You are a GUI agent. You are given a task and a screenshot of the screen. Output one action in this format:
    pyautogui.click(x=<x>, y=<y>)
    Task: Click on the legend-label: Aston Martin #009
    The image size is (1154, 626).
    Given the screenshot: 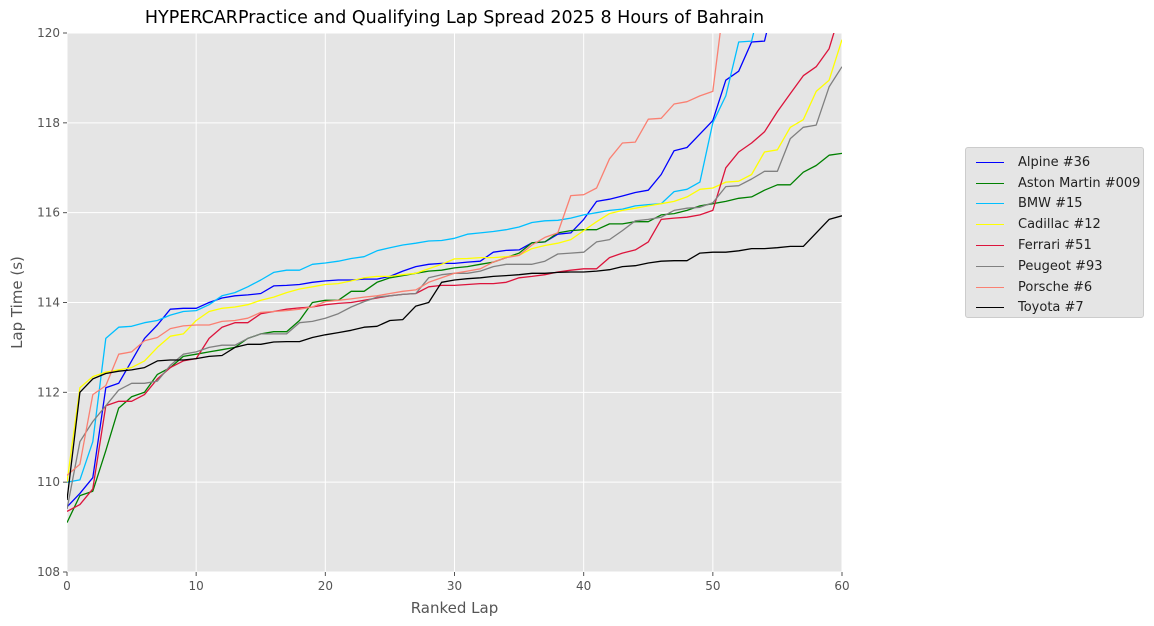 What is the action you would take?
    pyautogui.click(x=1079, y=183)
    